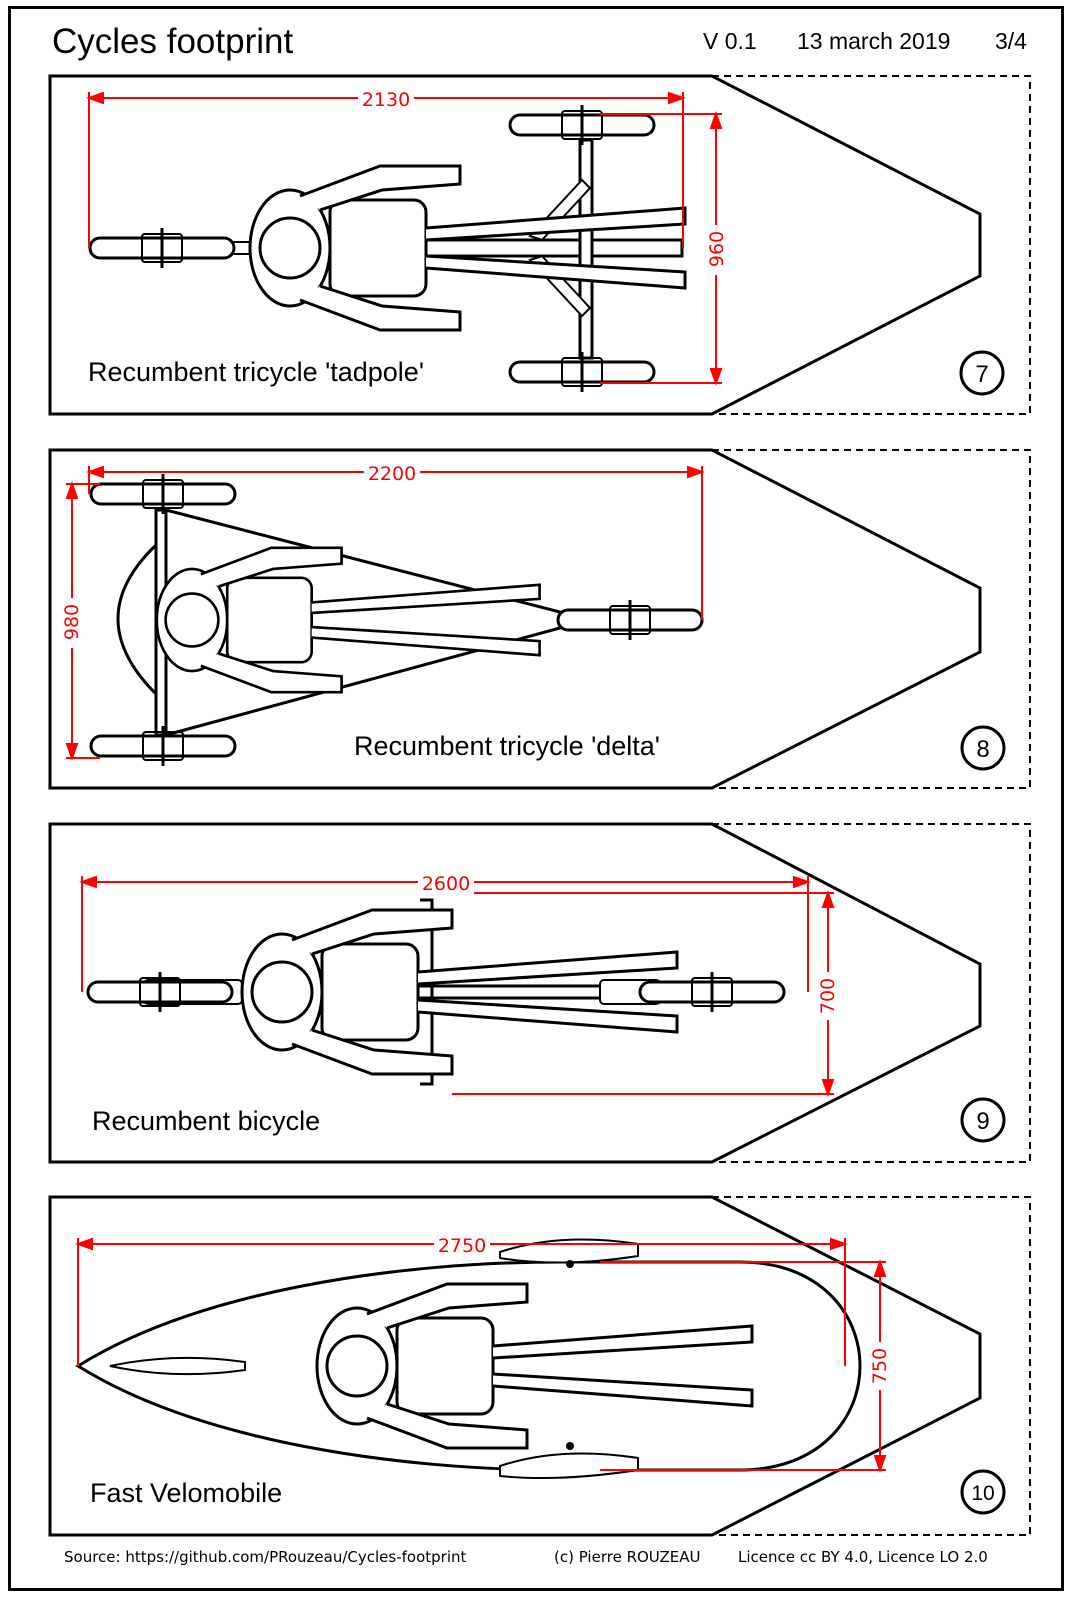 This screenshot has height=1600, width=1076. Describe the element at coordinates (206, 1121) in the screenshot. I see `panel-label: Recumbent bicycle` at that location.